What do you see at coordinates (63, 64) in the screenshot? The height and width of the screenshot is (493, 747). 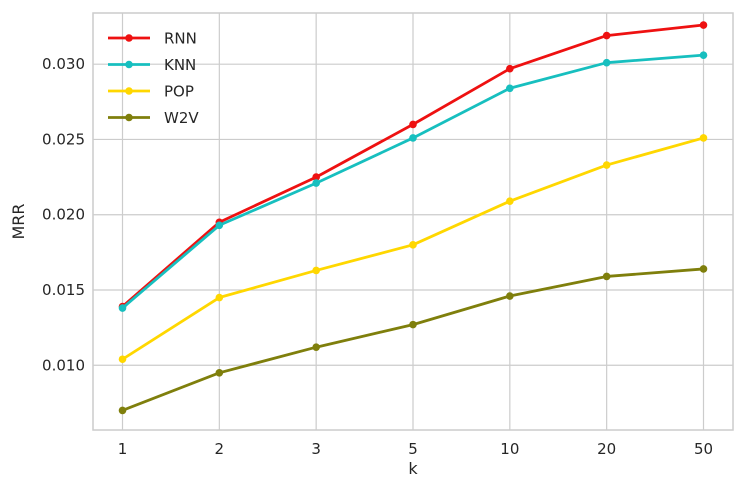 I see `y-tick-label: 0.030` at bounding box center [63, 64].